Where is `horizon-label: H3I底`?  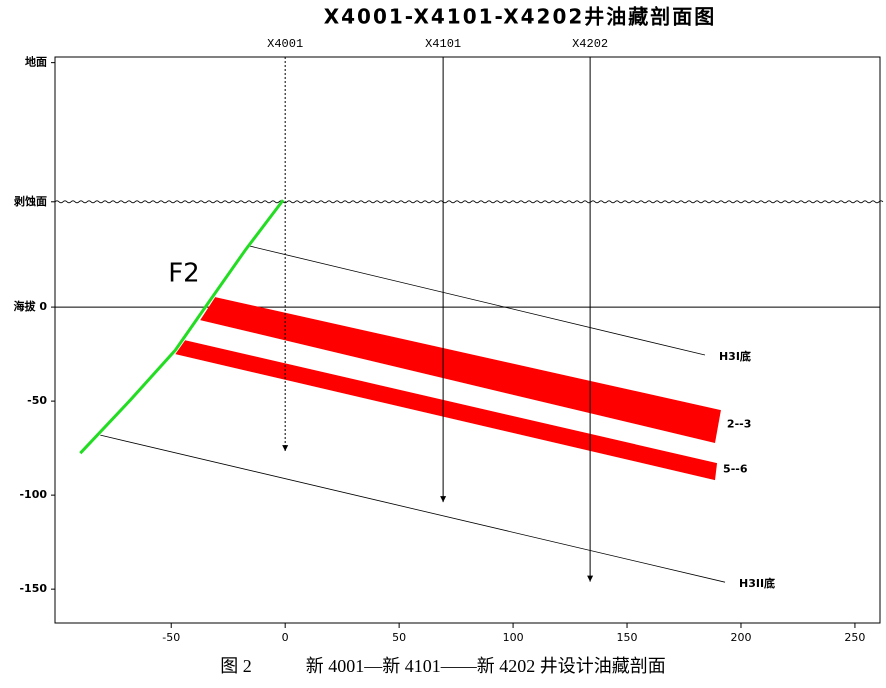 horizon-label: H3I底 is located at coordinates (735, 356).